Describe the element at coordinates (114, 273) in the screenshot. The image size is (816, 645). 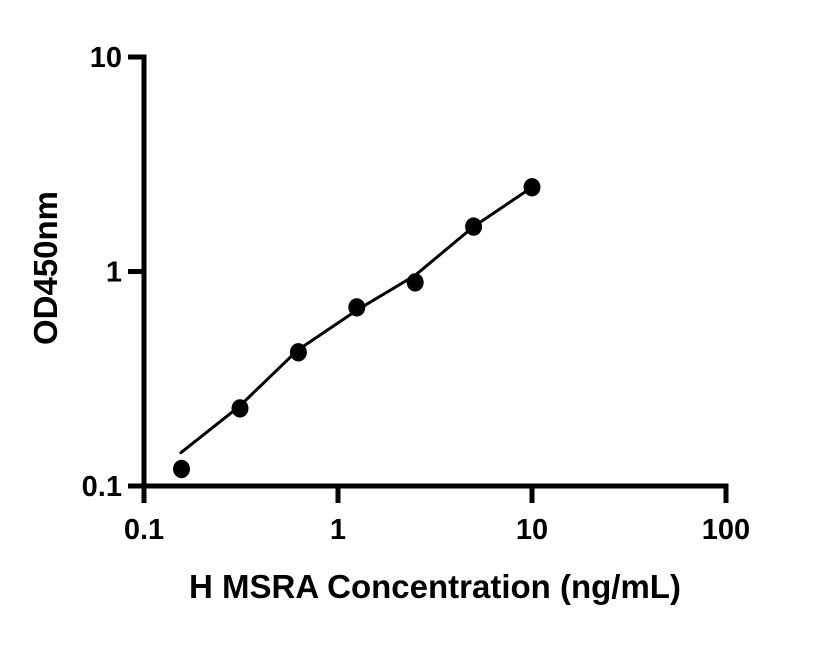
I see `y-tick-label: 1` at that location.